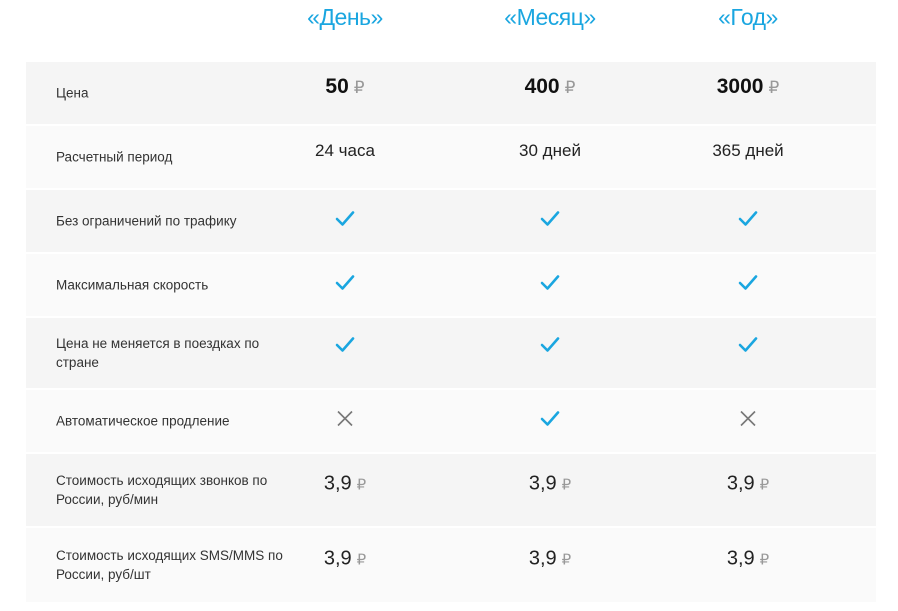 The width and height of the screenshot is (898, 611). I want to click on table-row-max-speed: Максимальная скорость, so click(451, 285).